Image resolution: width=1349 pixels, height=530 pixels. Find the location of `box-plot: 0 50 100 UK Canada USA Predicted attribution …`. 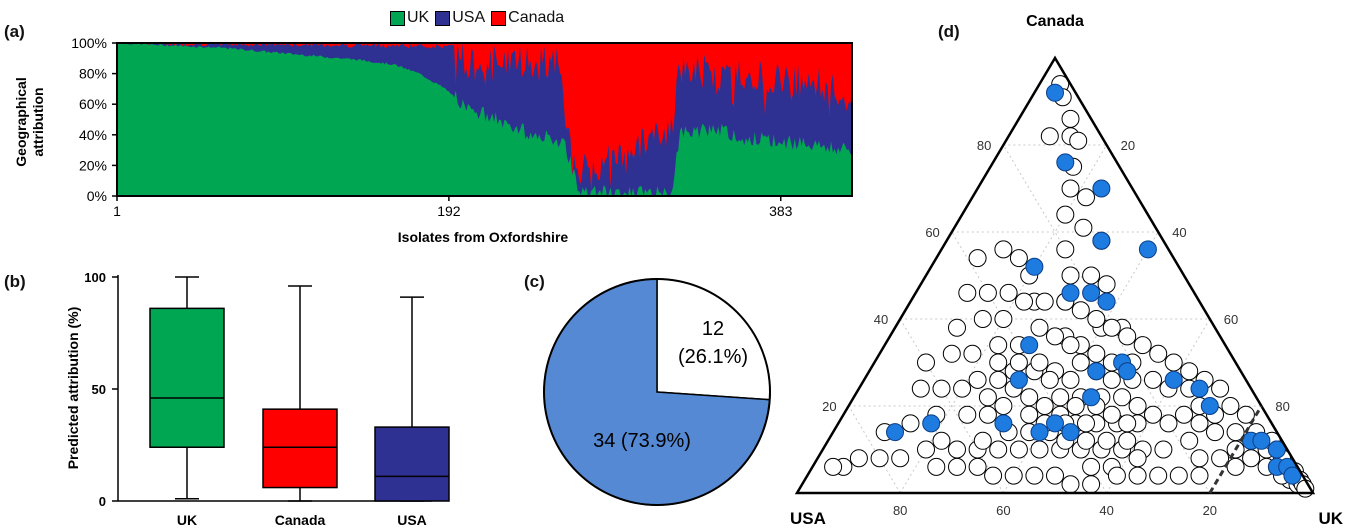

box-plot: 0 50 100 UK Canada USA Predicted attribution … is located at coordinates (257, 399).